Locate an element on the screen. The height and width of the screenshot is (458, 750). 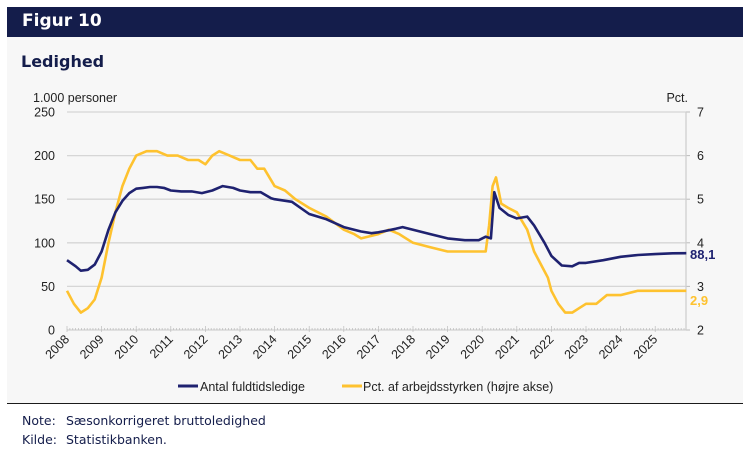
y-tick-label-left: 50 is located at coordinates (48, 287).